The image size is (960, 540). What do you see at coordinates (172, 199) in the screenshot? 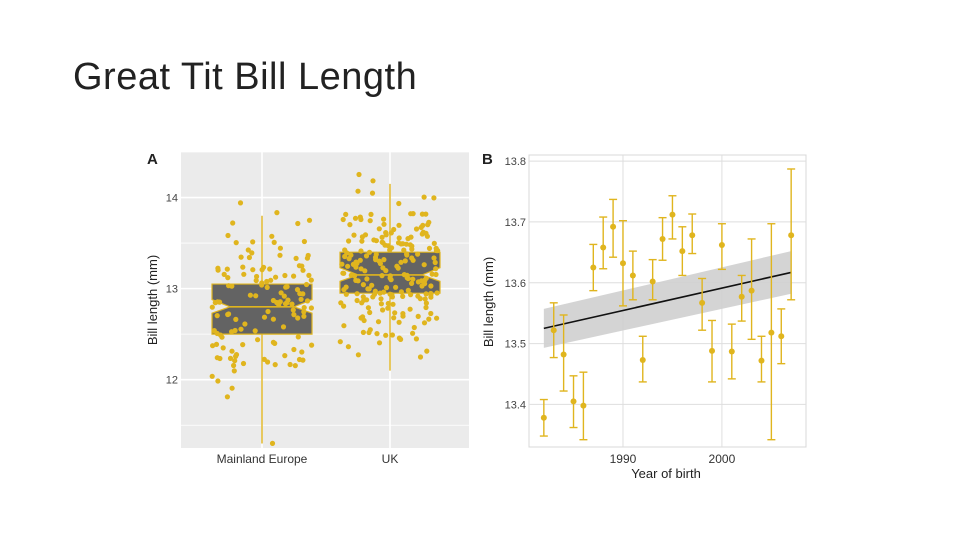
I see `y-tick-label: 14` at bounding box center [172, 199].